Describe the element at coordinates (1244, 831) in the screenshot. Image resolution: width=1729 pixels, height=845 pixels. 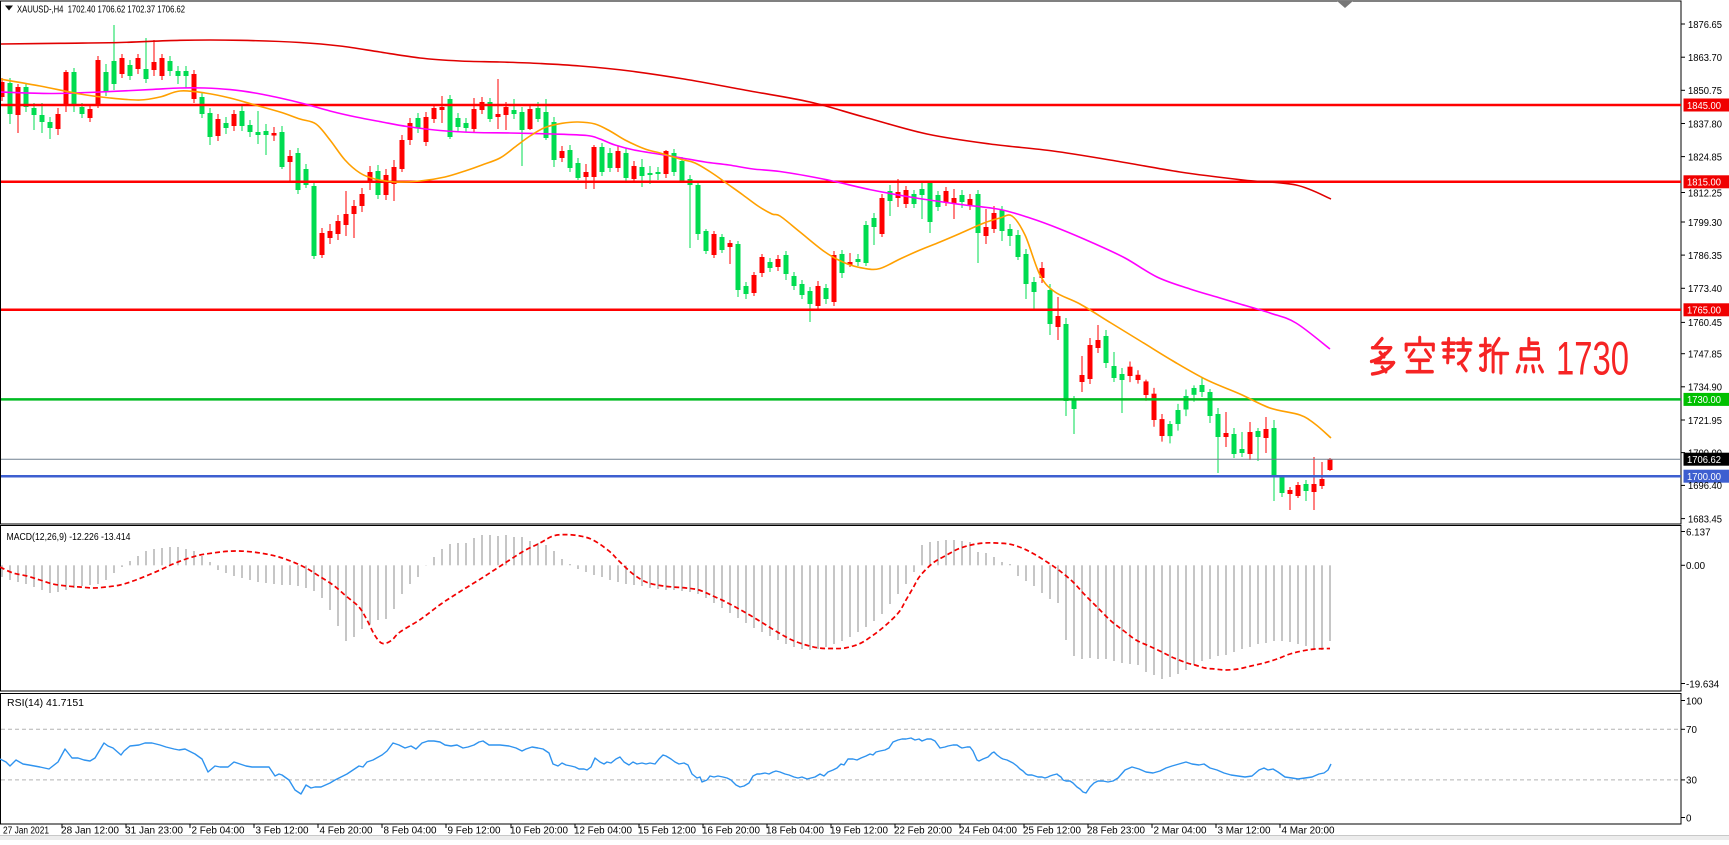
I see `svg-text: 3 Mar 12:00` at that location.